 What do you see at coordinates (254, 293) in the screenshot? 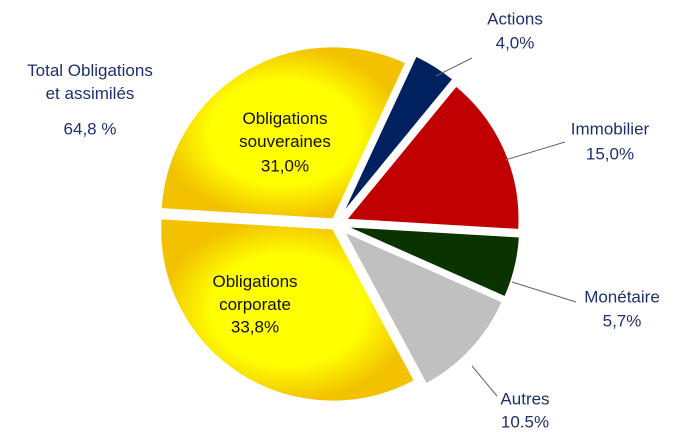
I see `category-label: Obligations corporate` at bounding box center [254, 293].